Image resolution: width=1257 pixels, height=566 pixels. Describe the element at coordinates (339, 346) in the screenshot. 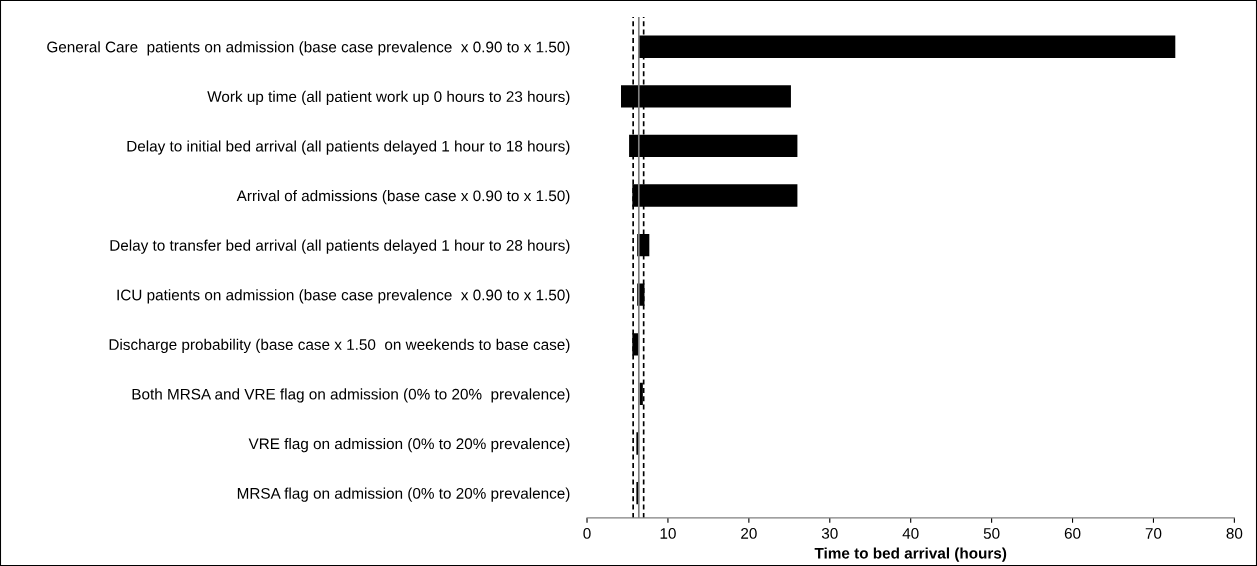

I see `y-tick-label: Discharge probability (base case x 1.50 on weekends to base case)` at that location.